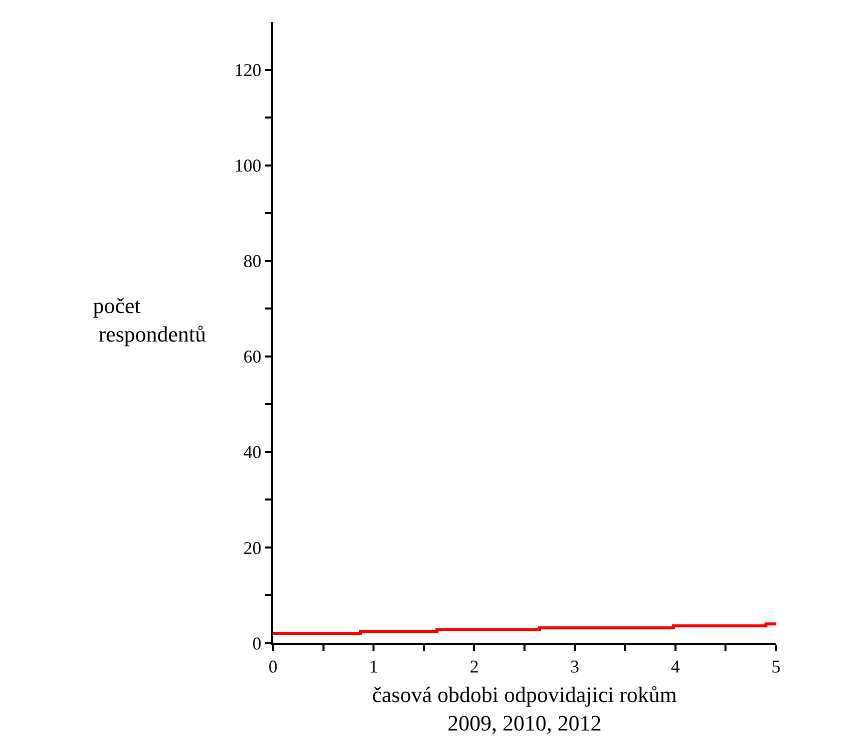 The image size is (842, 755). I want to click on x-tick-label: 5, so click(776, 666).